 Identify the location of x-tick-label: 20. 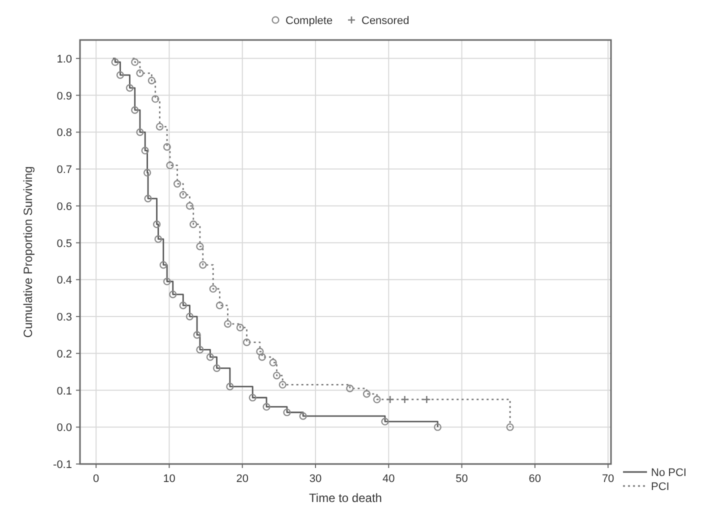
(242, 479).